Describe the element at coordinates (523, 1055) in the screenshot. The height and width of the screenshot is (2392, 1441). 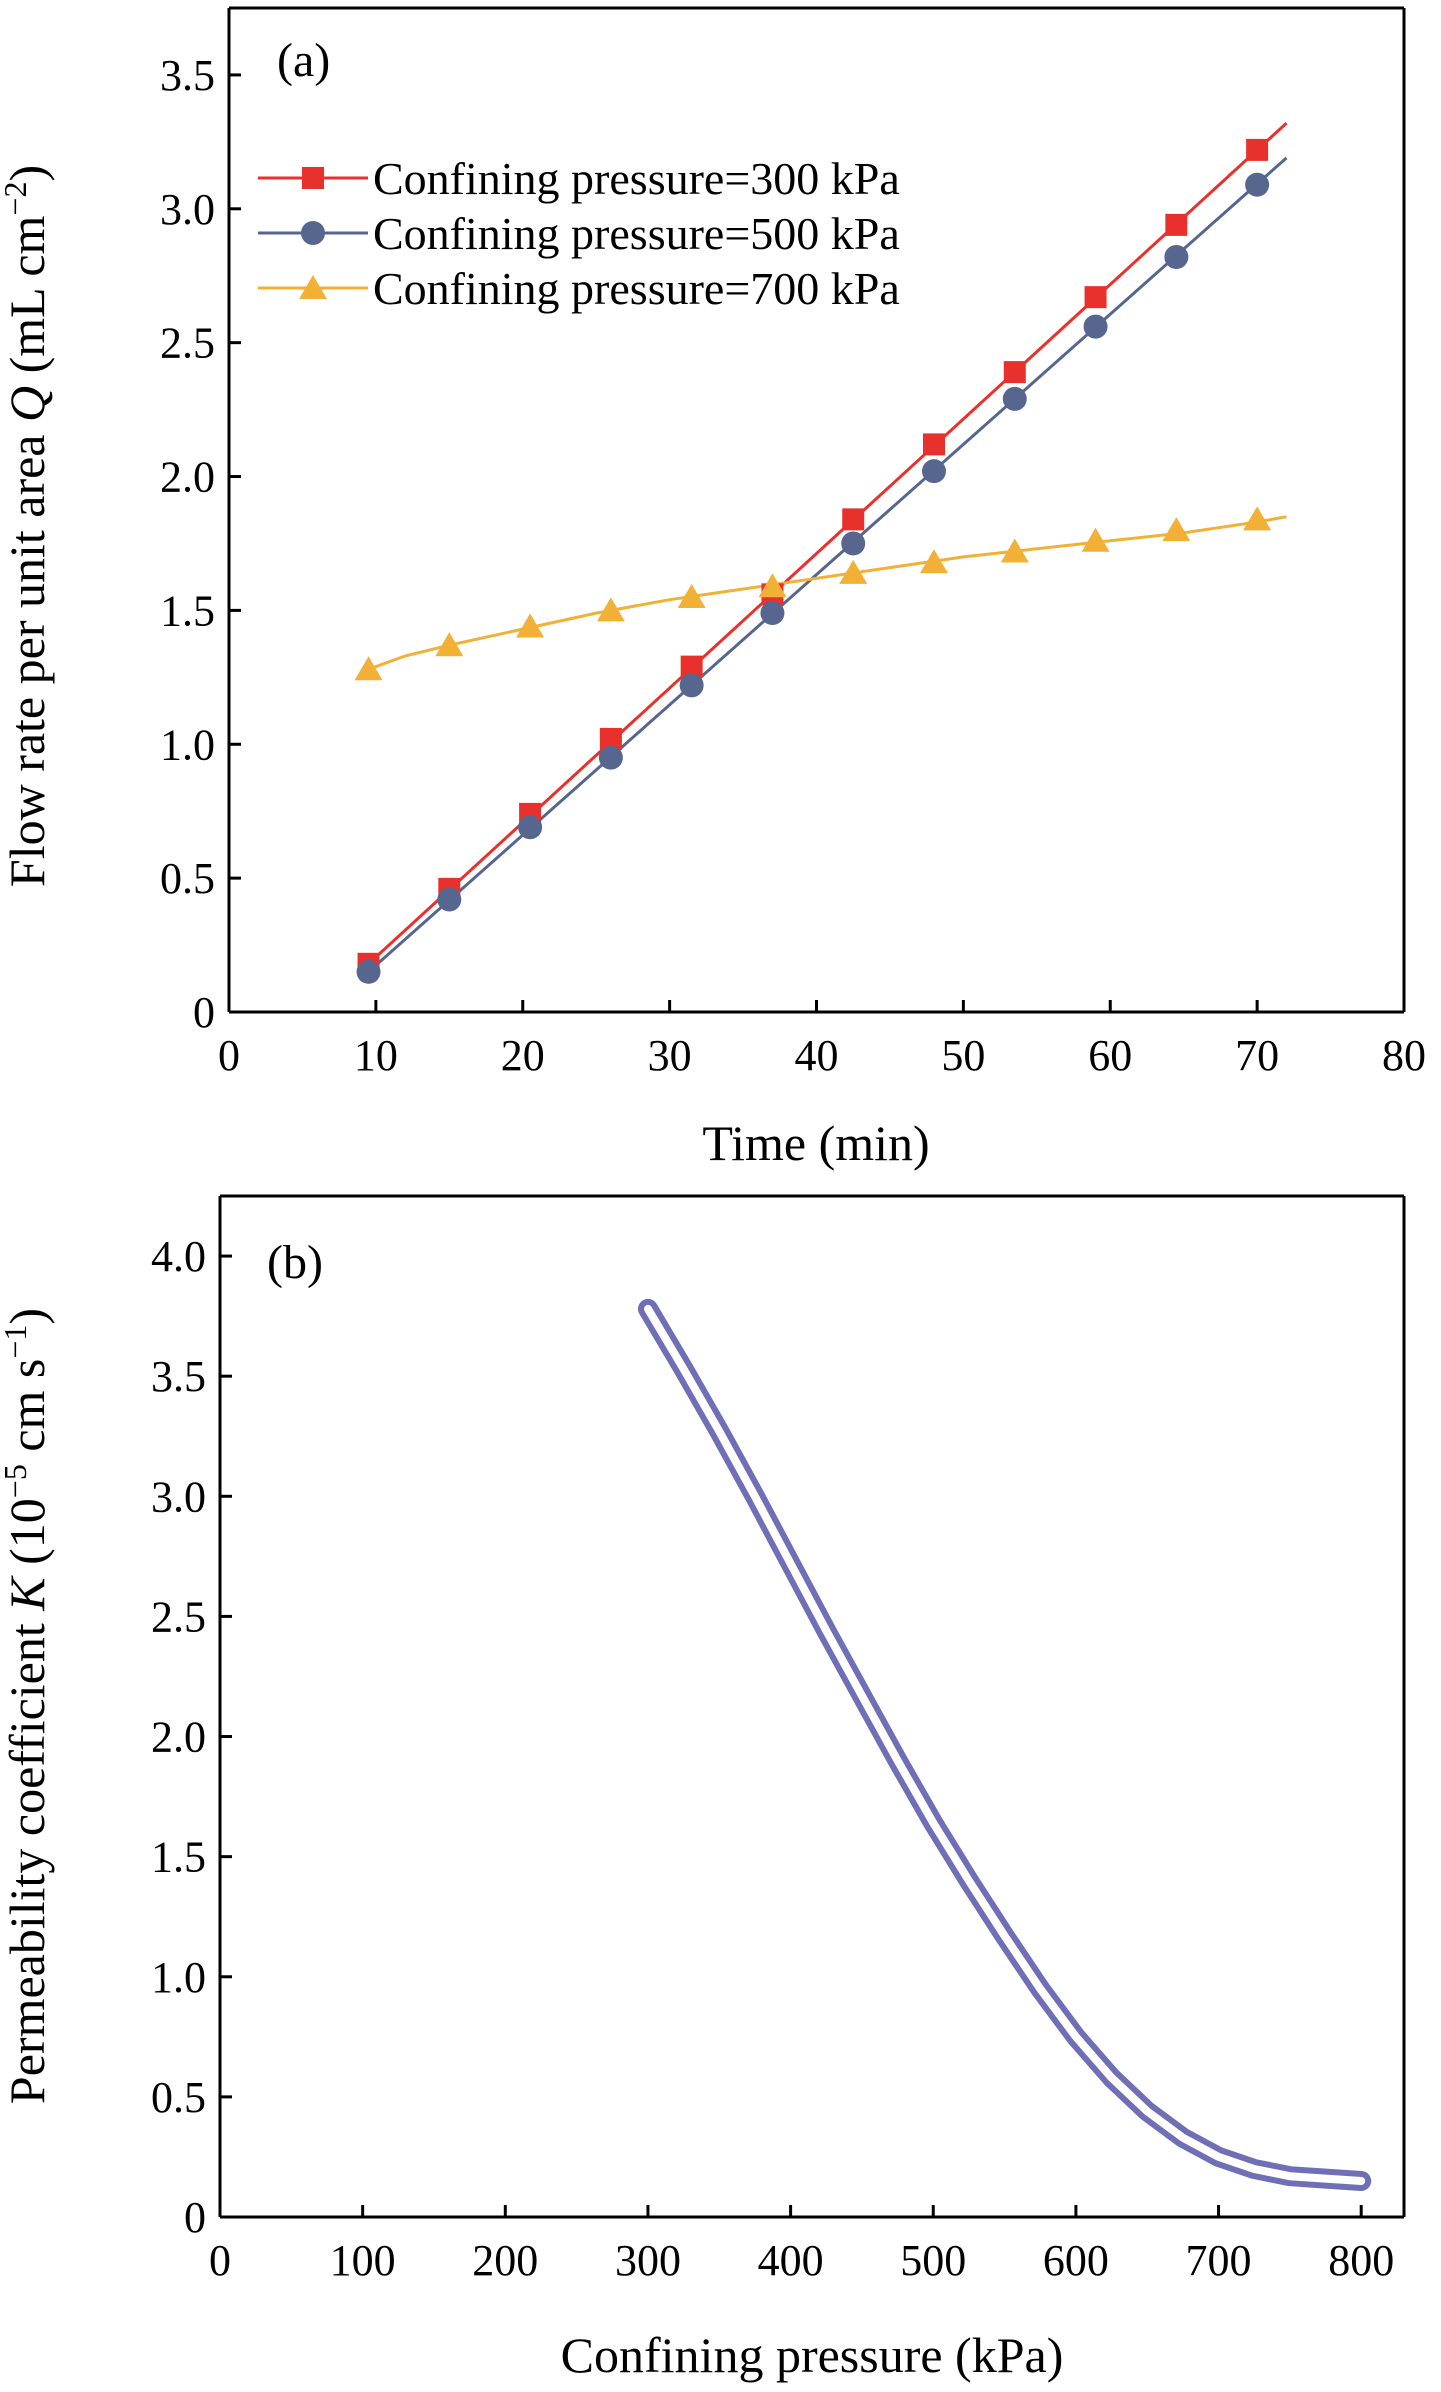
I see `x-tick-label: 20` at that location.